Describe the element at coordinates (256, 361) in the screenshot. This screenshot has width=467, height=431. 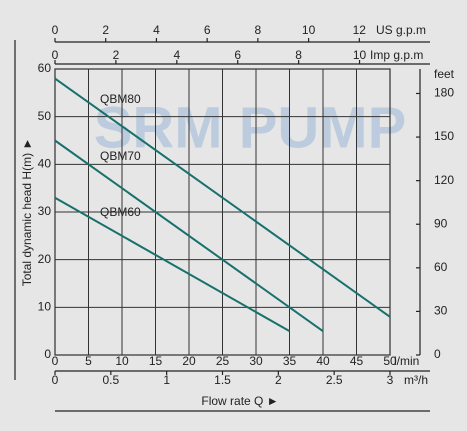
I see `x-tick-label: 30` at that location.